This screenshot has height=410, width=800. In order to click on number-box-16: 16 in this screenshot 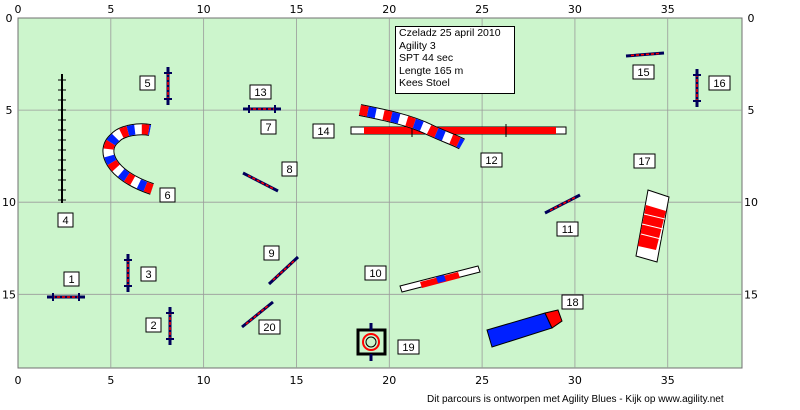, I will do `click(719, 83)`.